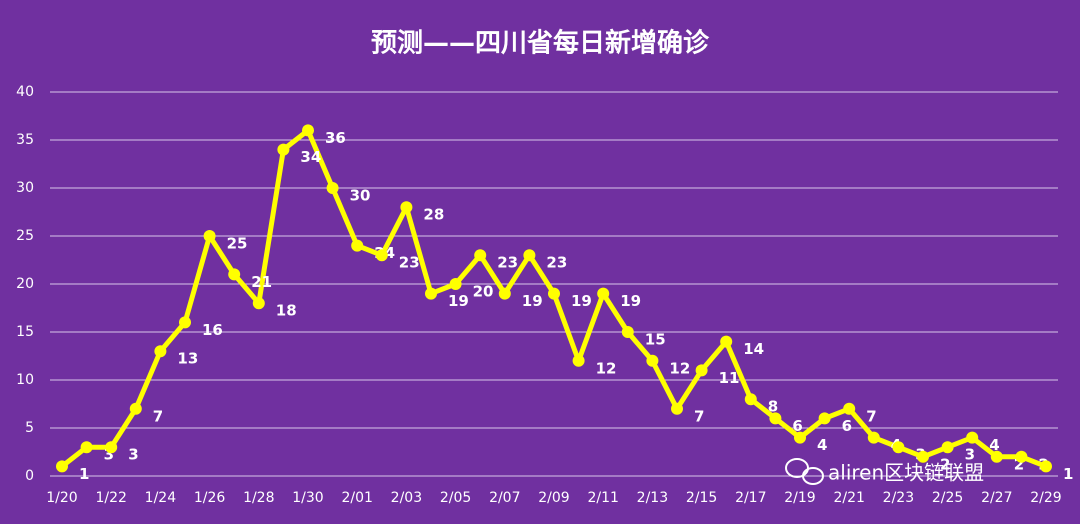 This screenshot has width=1080, height=524. What do you see at coordinates (947, 498) in the screenshot?
I see `x-tick-label: 2/25` at bounding box center [947, 498].